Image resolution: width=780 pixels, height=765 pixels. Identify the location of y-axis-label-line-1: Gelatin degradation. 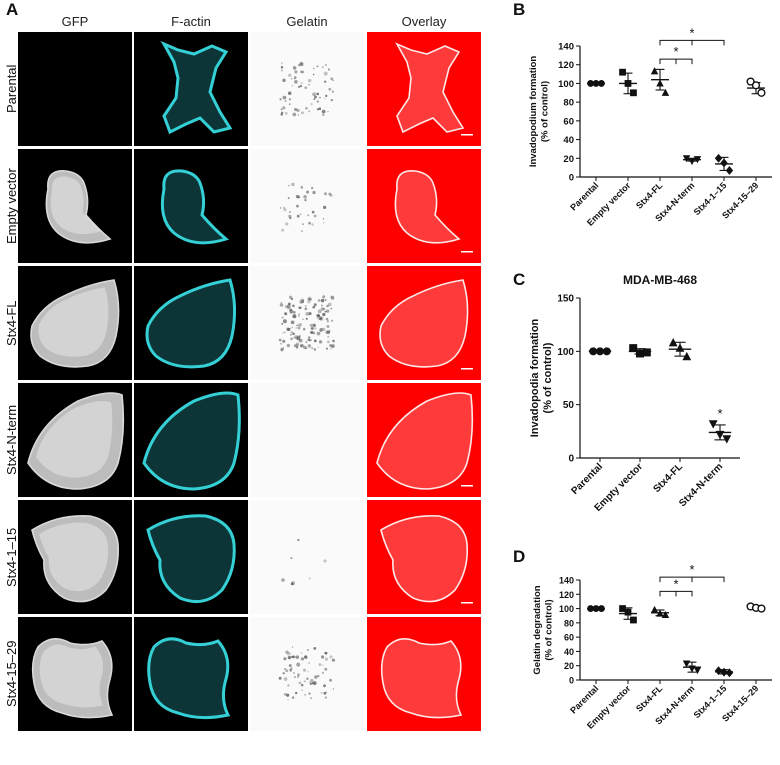
(537, 629).